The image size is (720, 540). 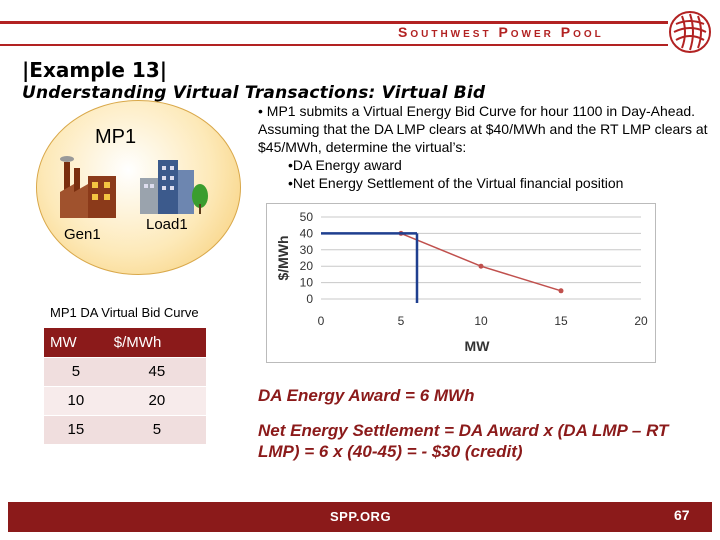 What do you see at coordinates (156, 342) in the screenshot?
I see `table-header: $/MWh` at bounding box center [156, 342].